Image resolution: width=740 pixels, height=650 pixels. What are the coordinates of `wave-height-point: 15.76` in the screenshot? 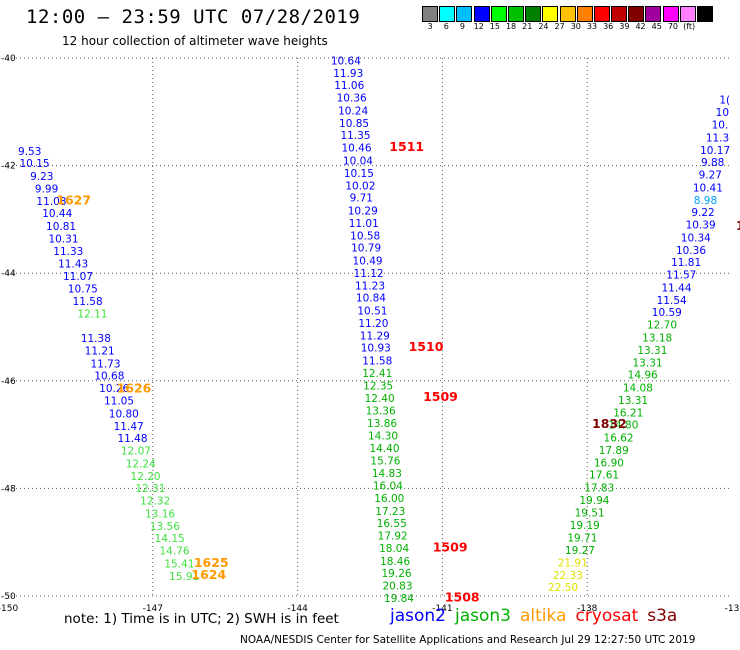 It's located at (385, 462).